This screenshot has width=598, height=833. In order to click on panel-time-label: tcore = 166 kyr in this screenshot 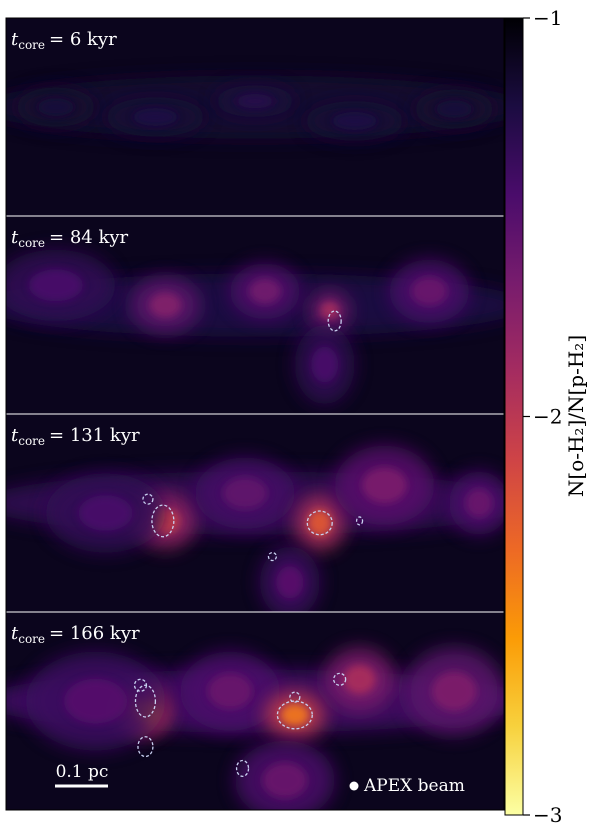, I will do `click(75, 634)`.